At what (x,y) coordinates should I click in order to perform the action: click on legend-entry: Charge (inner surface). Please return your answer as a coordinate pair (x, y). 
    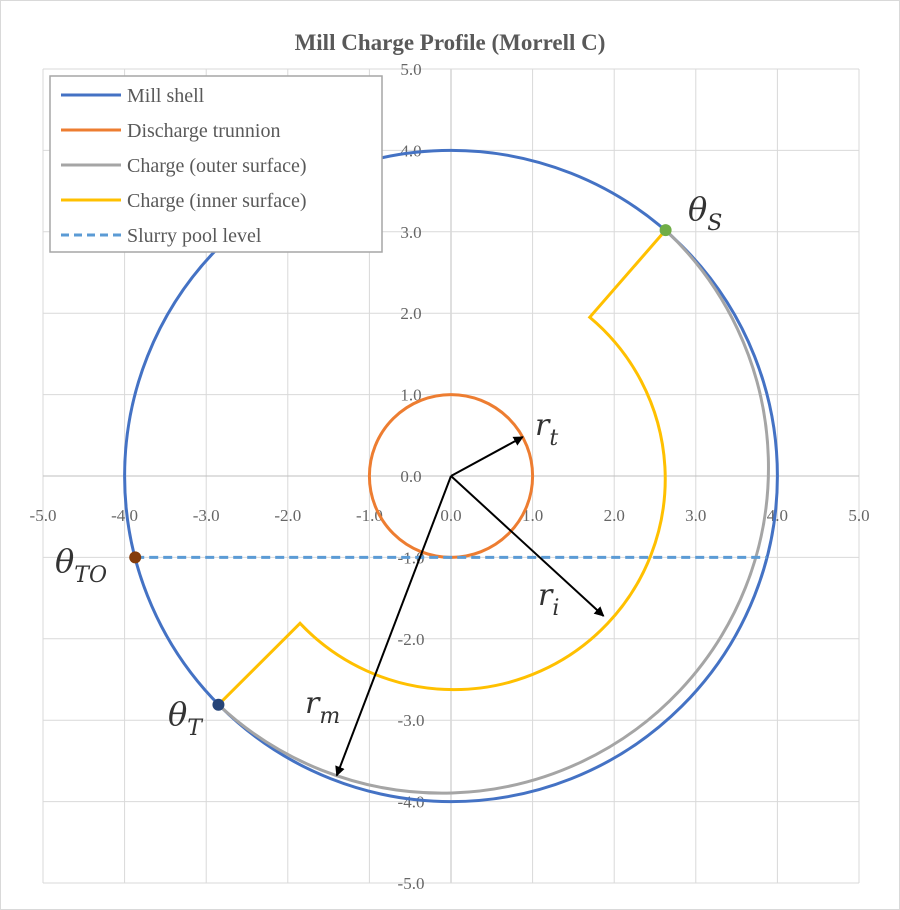
    Looking at the image, I should click on (217, 201).